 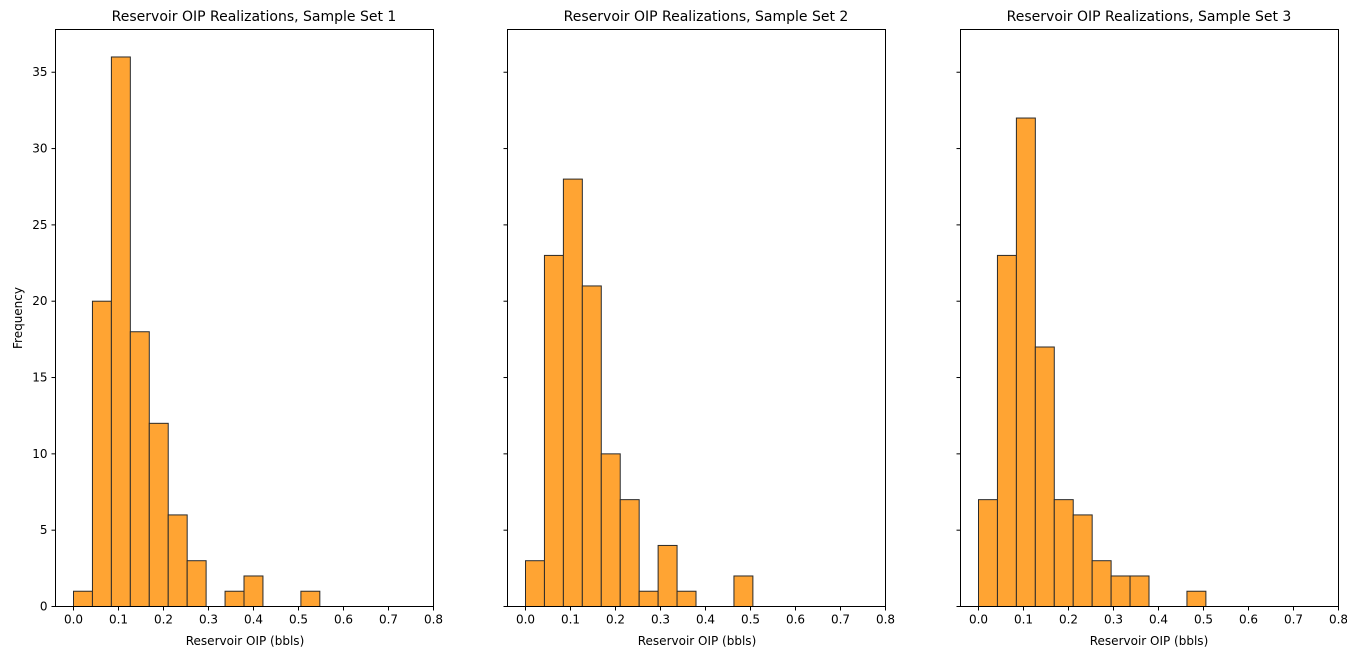 What do you see at coordinates (39, 301) in the screenshot?
I see `y-tick-label: 20` at bounding box center [39, 301].